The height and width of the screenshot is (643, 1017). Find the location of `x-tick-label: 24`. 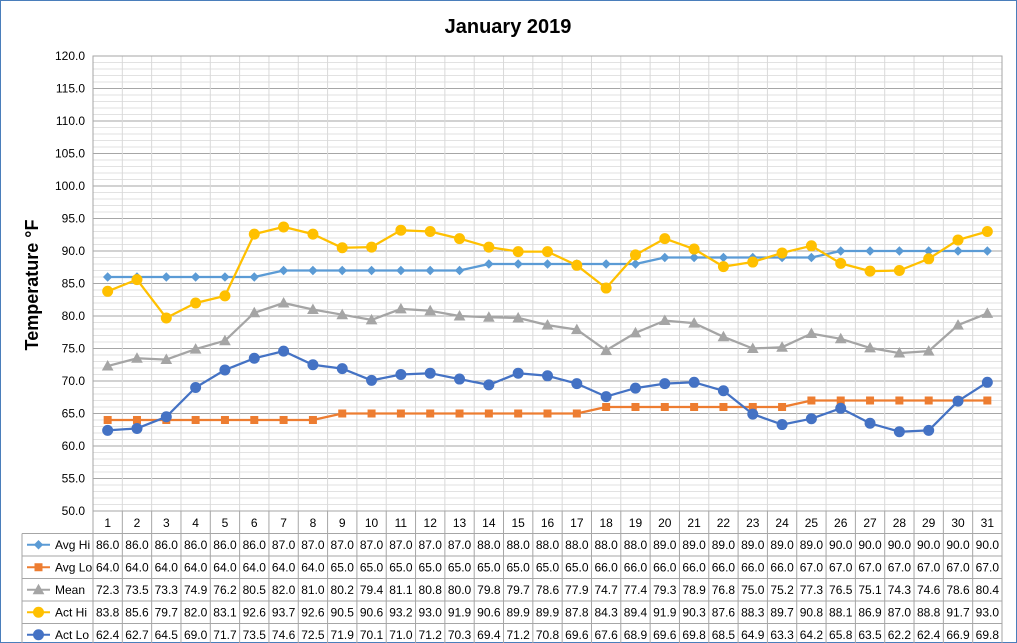

x-tick-label: 24 is located at coordinates (782, 523).